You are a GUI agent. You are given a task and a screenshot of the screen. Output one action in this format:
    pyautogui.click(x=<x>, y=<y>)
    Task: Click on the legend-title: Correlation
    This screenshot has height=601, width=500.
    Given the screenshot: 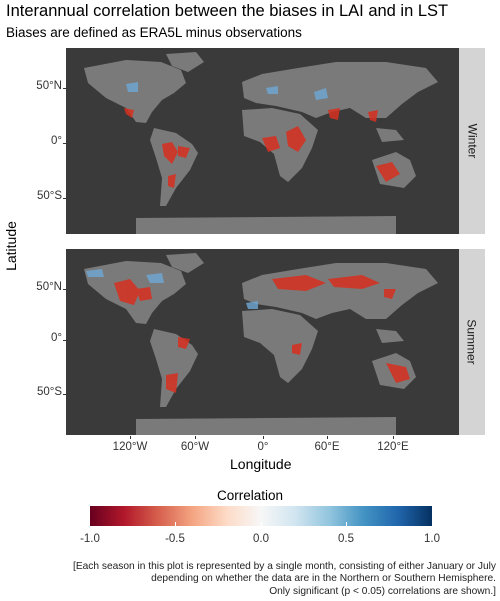 What is the action you would take?
    pyautogui.click(x=250, y=495)
    